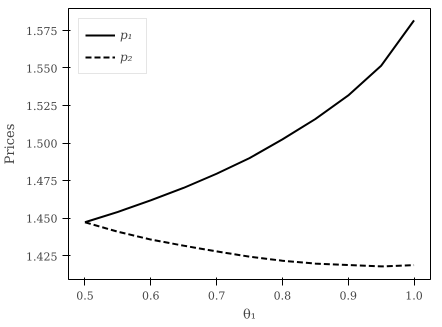 The height and width of the screenshot is (327, 442). Describe the element at coordinates (10, 144) in the screenshot. I see `y-axis-title: Prices` at that location.